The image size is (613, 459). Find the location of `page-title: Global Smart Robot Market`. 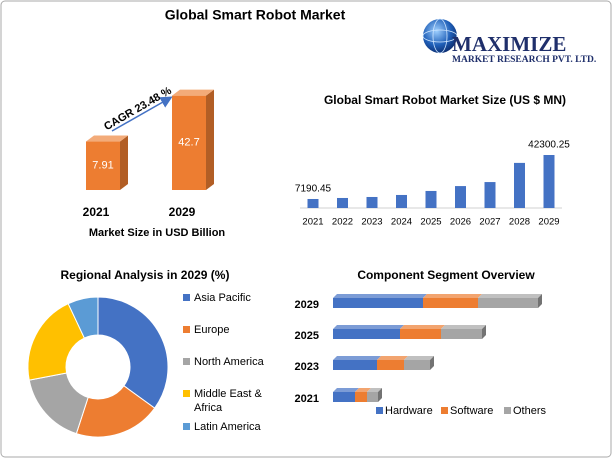

page-title: Global Smart Robot Market is located at coordinates (255, 15).